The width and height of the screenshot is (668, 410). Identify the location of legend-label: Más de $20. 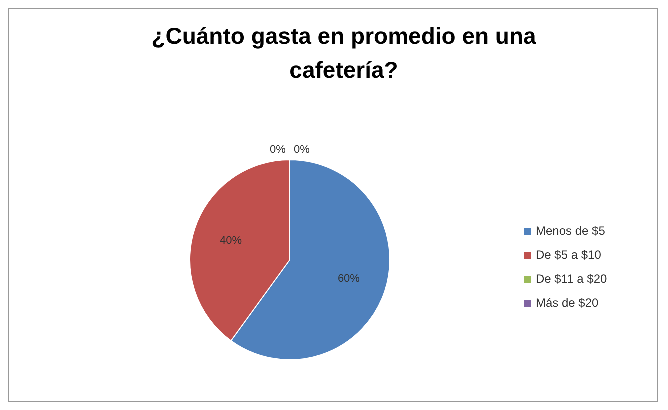
(567, 303).